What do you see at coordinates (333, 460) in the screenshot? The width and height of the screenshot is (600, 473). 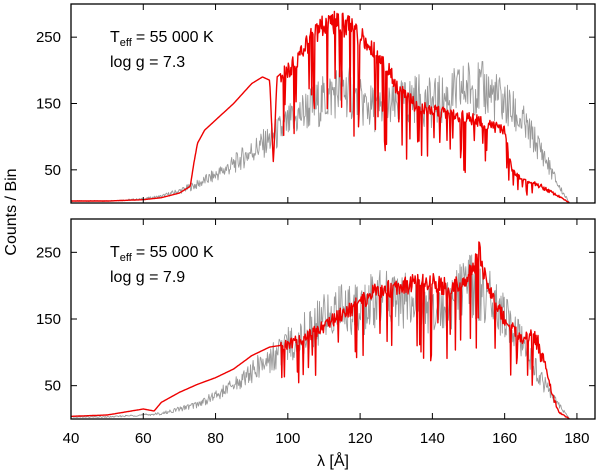 I see `x-axis-label: λ [Å]` at bounding box center [333, 460].